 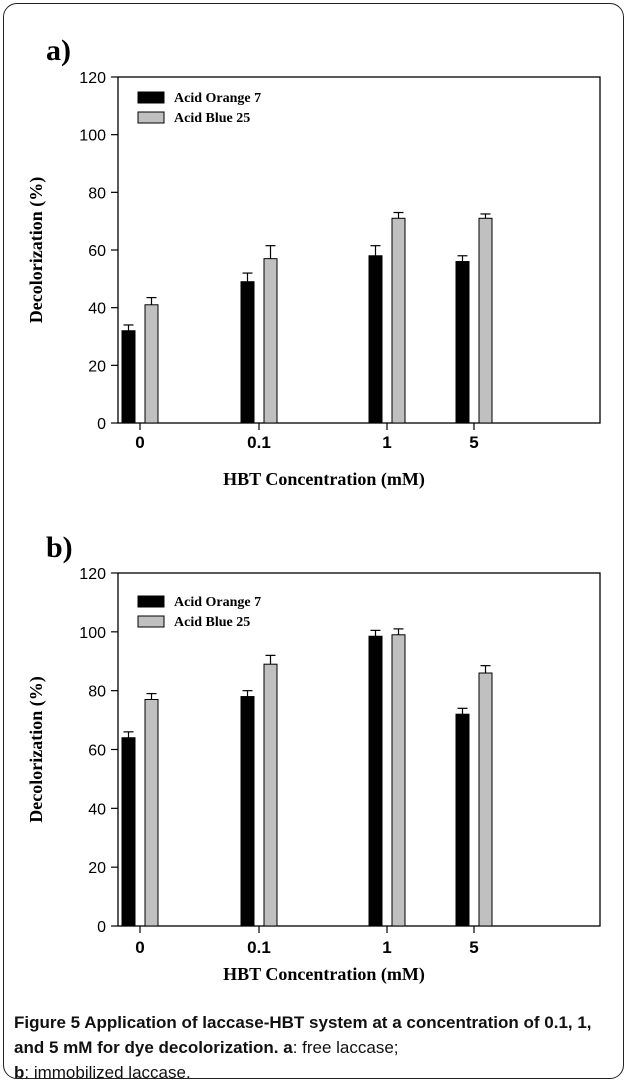 What do you see at coordinates (19, 1072) in the screenshot?
I see `caption-part-b-label: b` at bounding box center [19, 1072].